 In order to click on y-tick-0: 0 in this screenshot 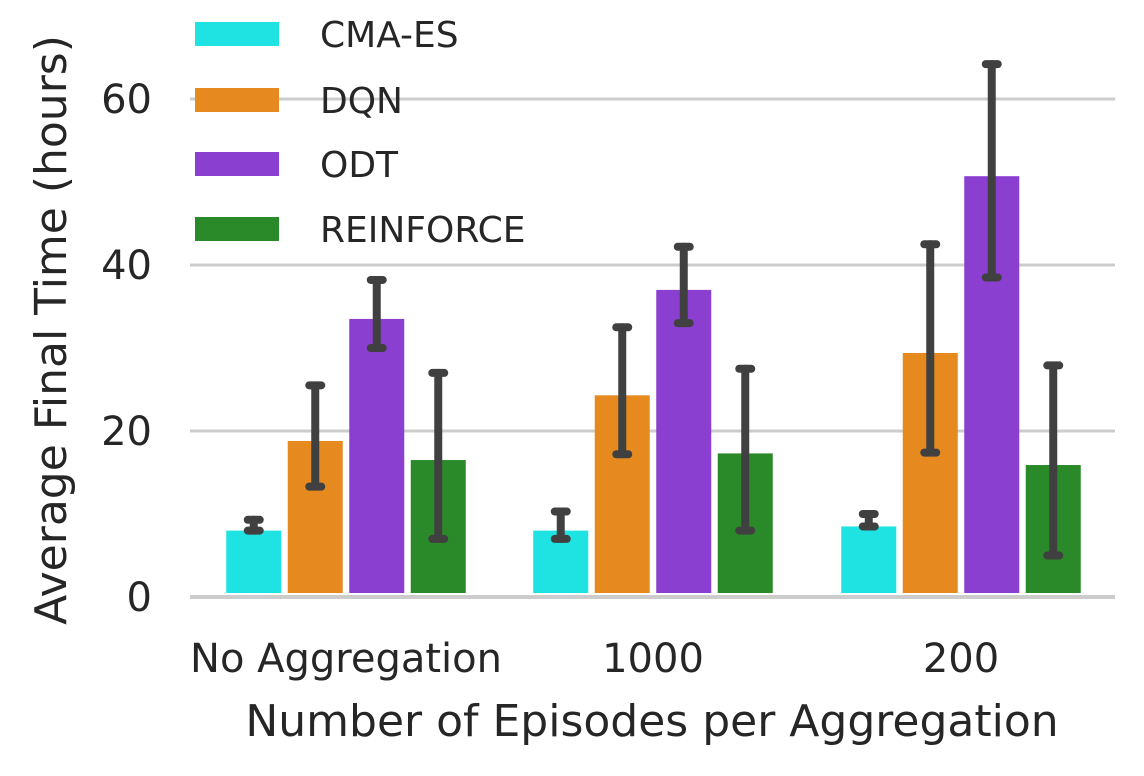, I will do `click(139, 598)`.